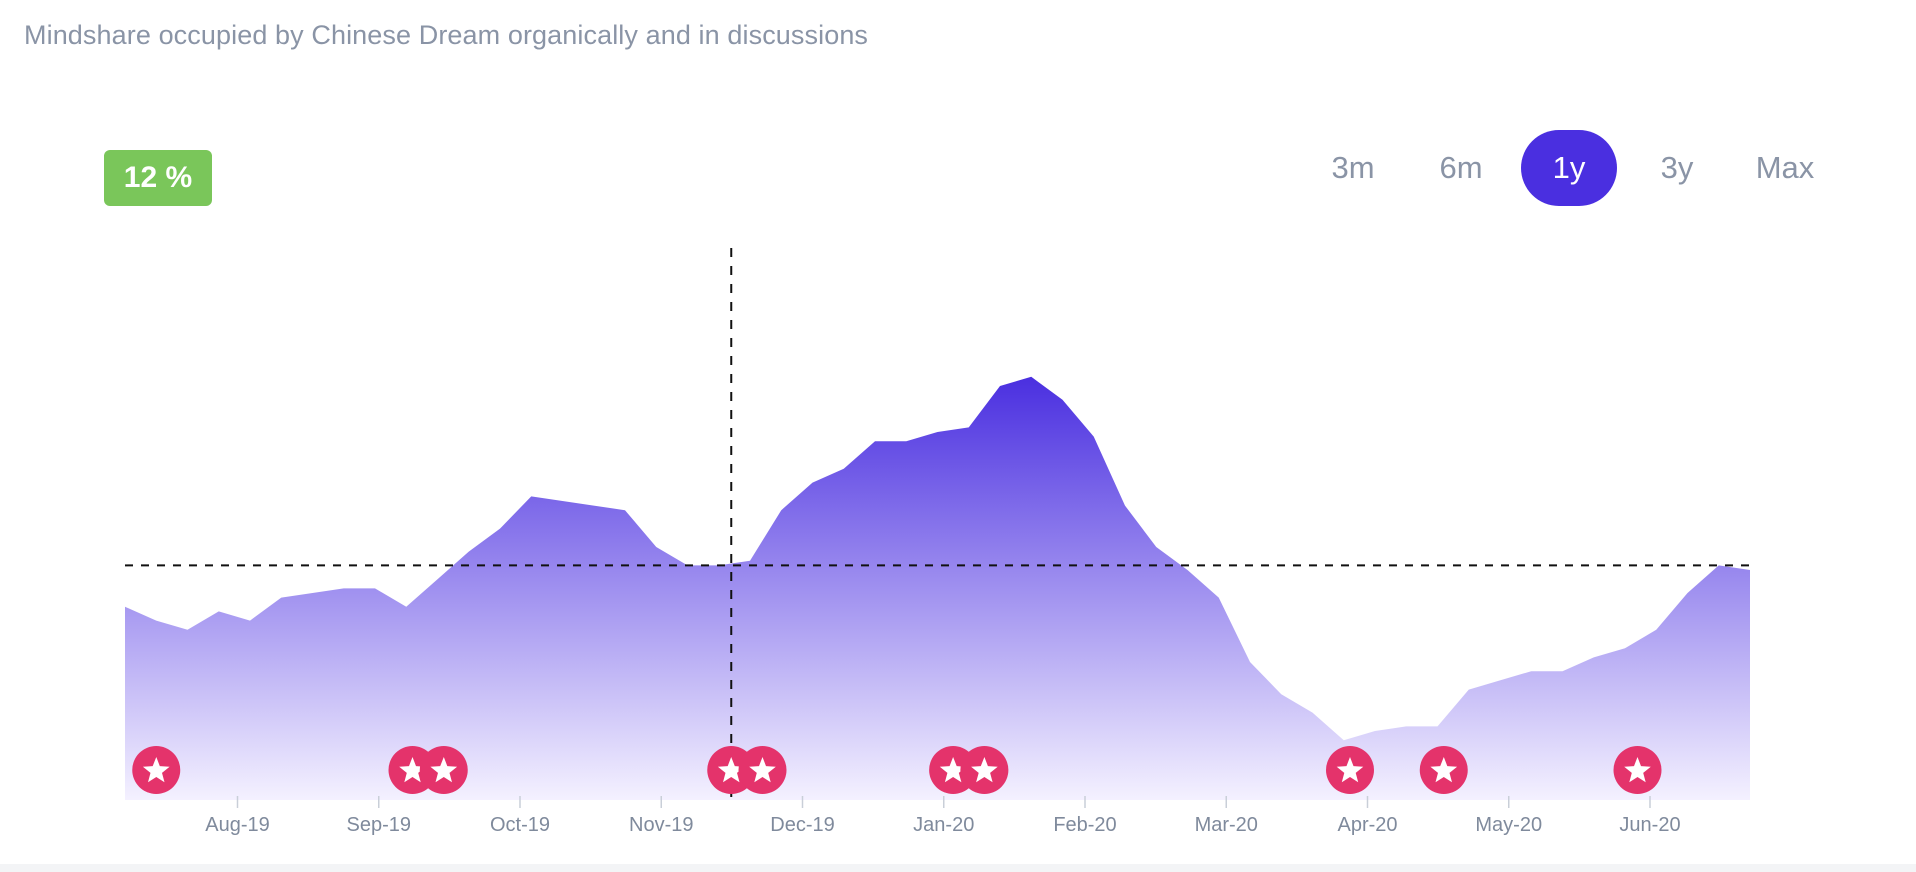 This screenshot has height=872, width=1916. I want to click on x-tick-label: May-20, so click(1508, 825).